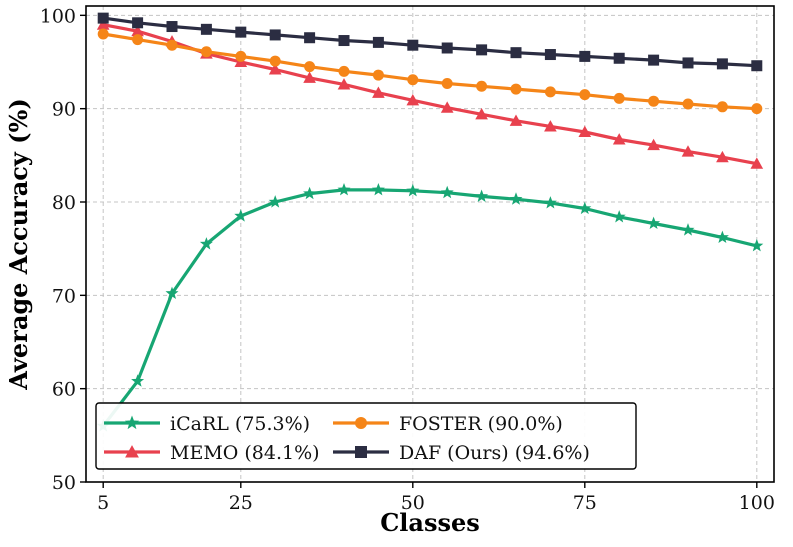 The width and height of the screenshot is (793, 547). I want to click on y-tick-label: 60, so click(64, 390).